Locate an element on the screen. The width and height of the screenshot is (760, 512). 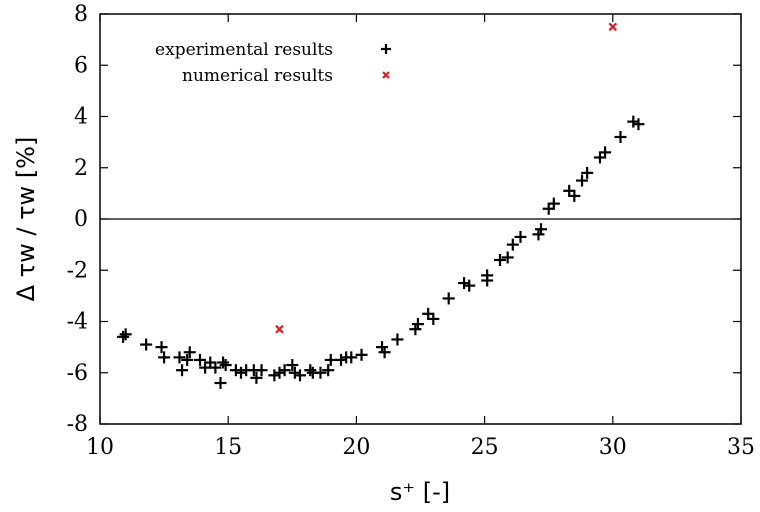
y-tick-label: 6 is located at coordinates (81, 65).